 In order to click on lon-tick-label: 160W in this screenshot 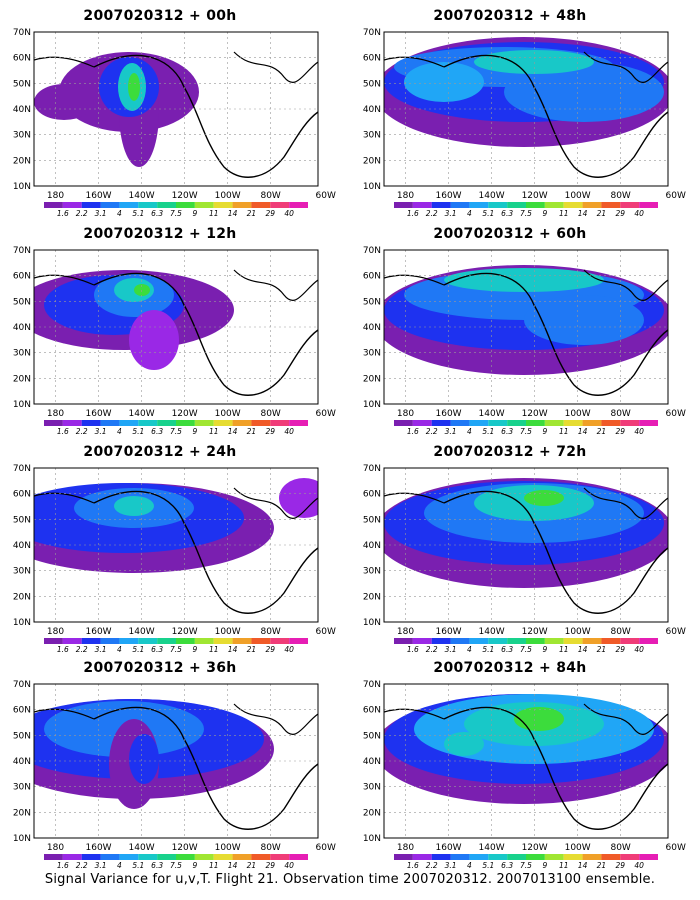, I will do `click(449, 848)`.